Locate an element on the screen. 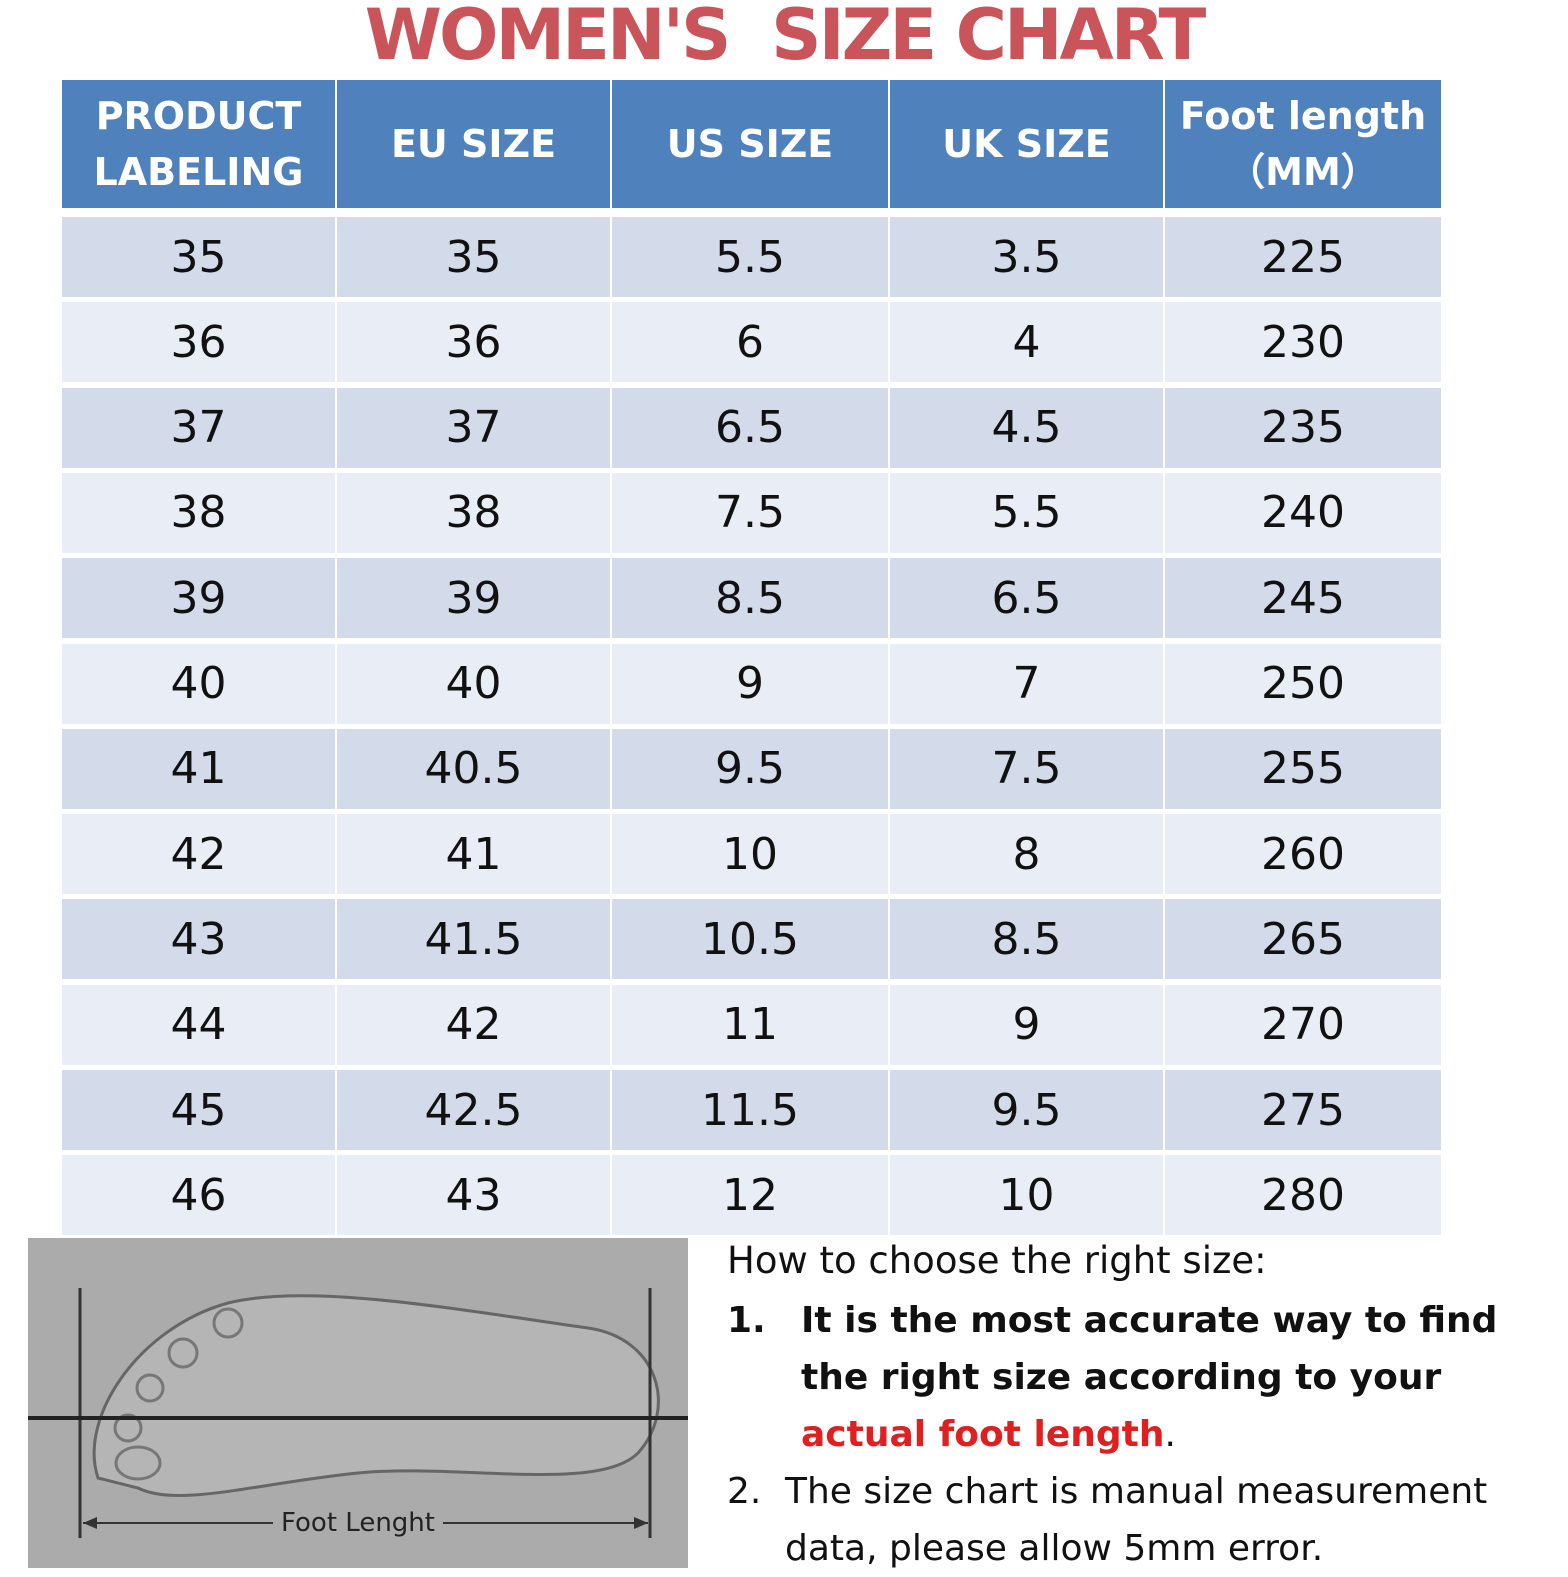 This screenshot has width=1568, height=1577. header-text: LABELING is located at coordinates (198, 172).